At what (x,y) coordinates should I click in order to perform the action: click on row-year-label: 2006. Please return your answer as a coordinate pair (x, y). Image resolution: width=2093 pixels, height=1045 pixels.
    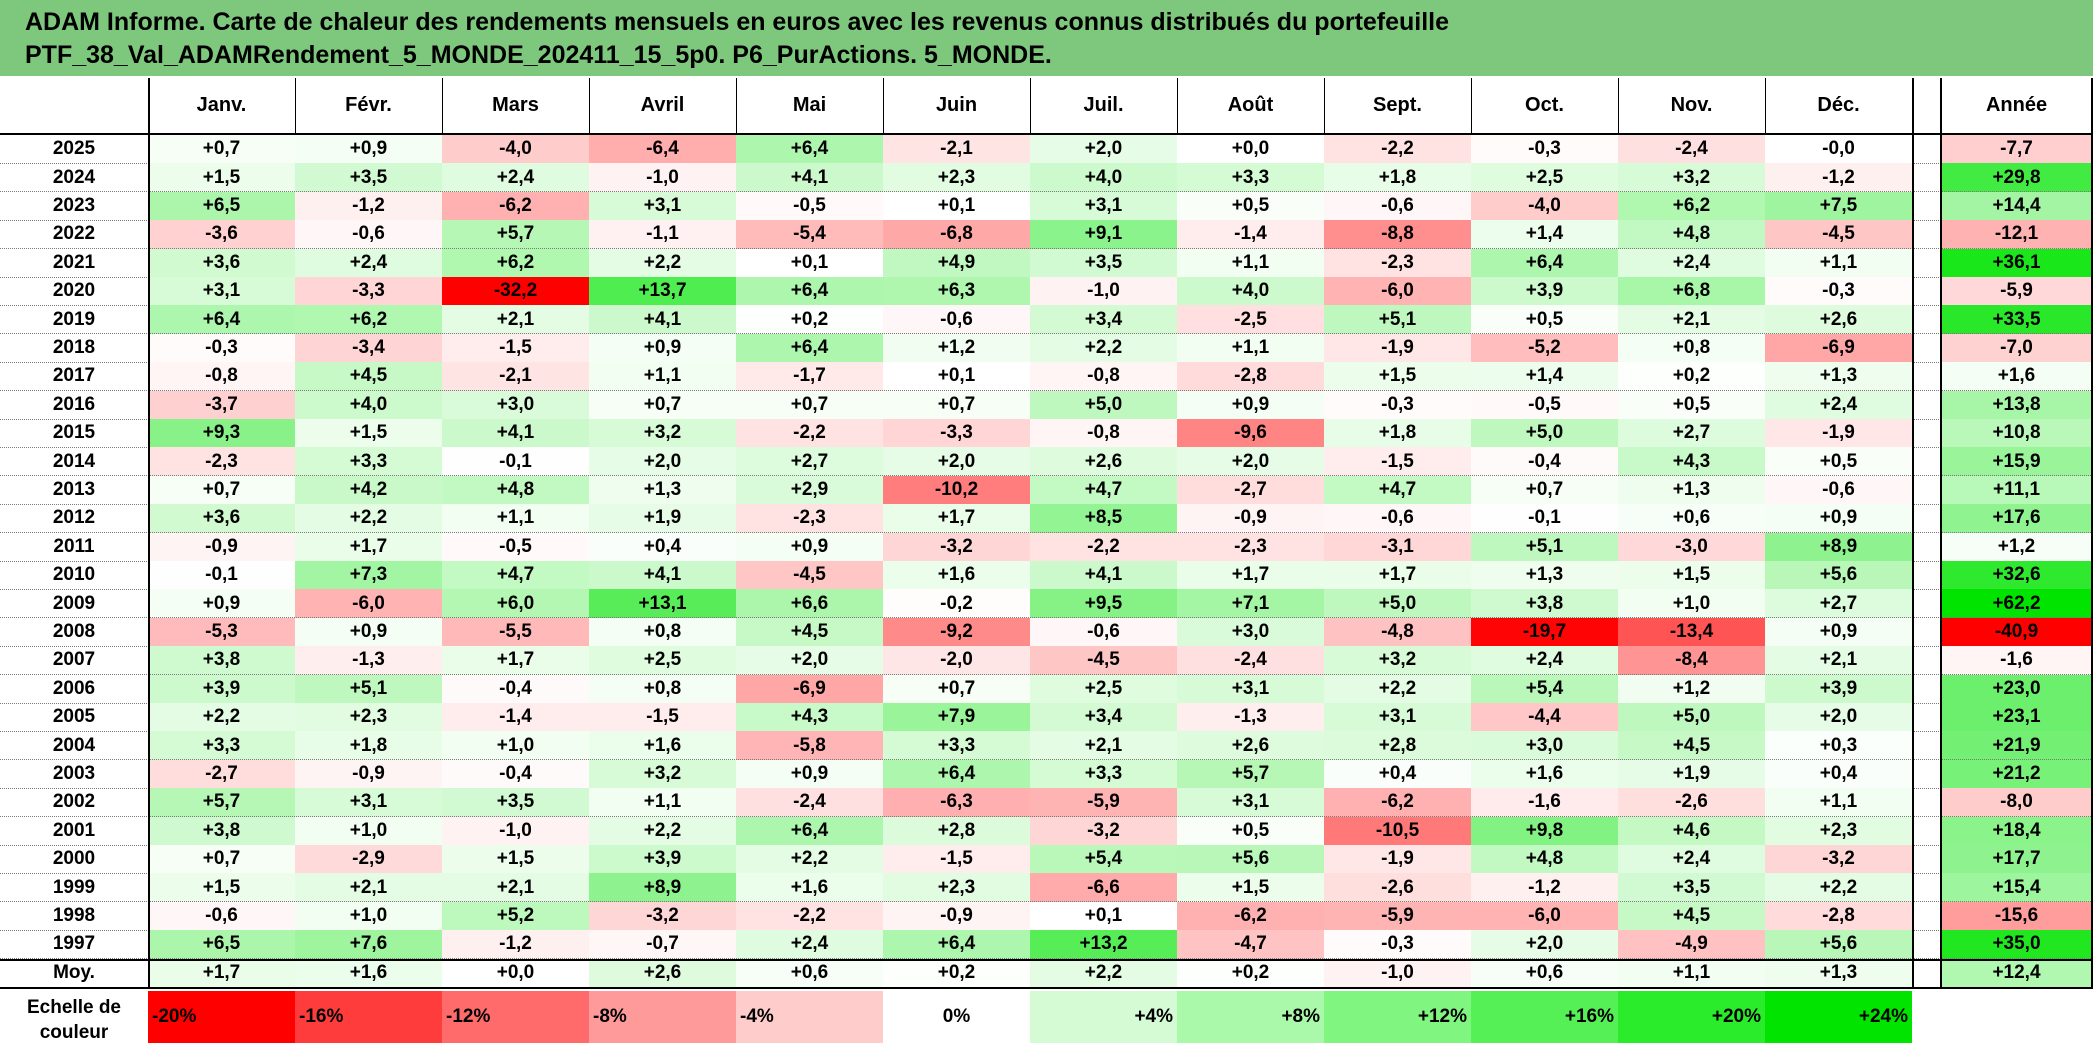
    Looking at the image, I should click on (74, 688).